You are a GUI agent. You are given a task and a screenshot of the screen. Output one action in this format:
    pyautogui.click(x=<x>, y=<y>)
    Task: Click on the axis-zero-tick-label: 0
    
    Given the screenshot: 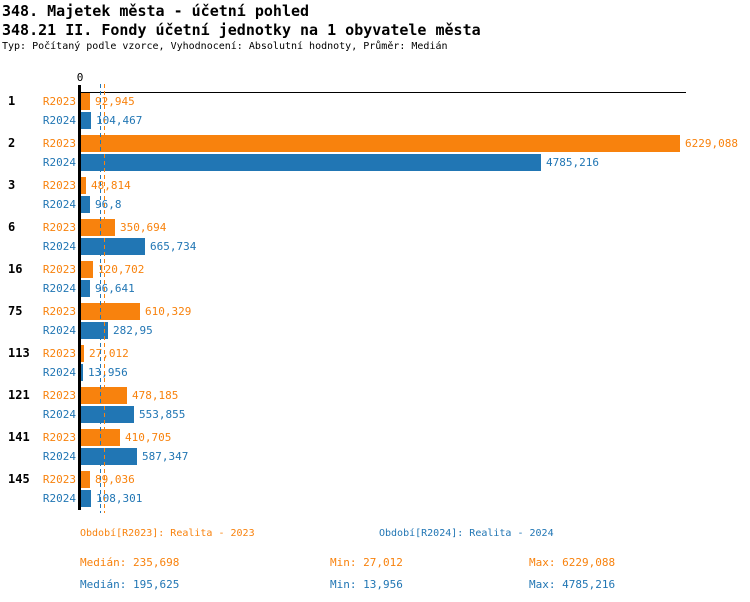 What is the action you would take?
    pyautogui.click(x=80, y=77)
    